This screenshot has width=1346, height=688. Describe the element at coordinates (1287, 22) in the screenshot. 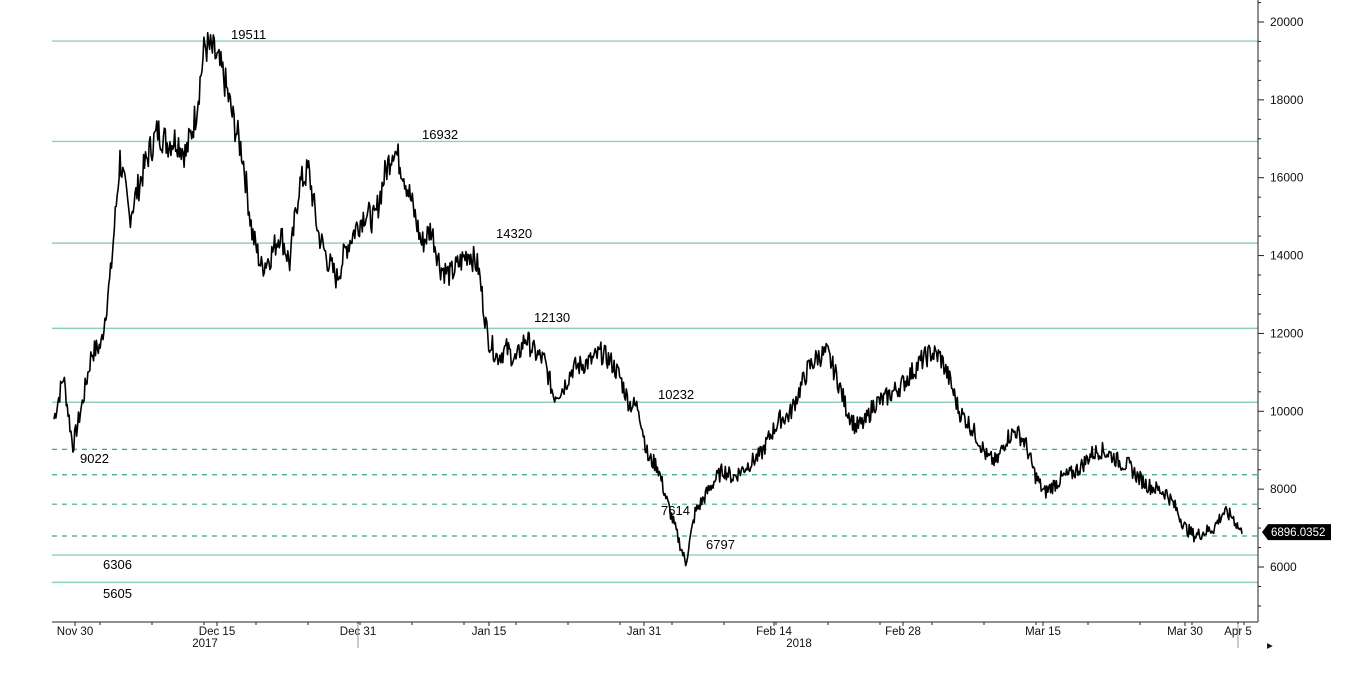

I see `y-tick-label: 20000` at that location.